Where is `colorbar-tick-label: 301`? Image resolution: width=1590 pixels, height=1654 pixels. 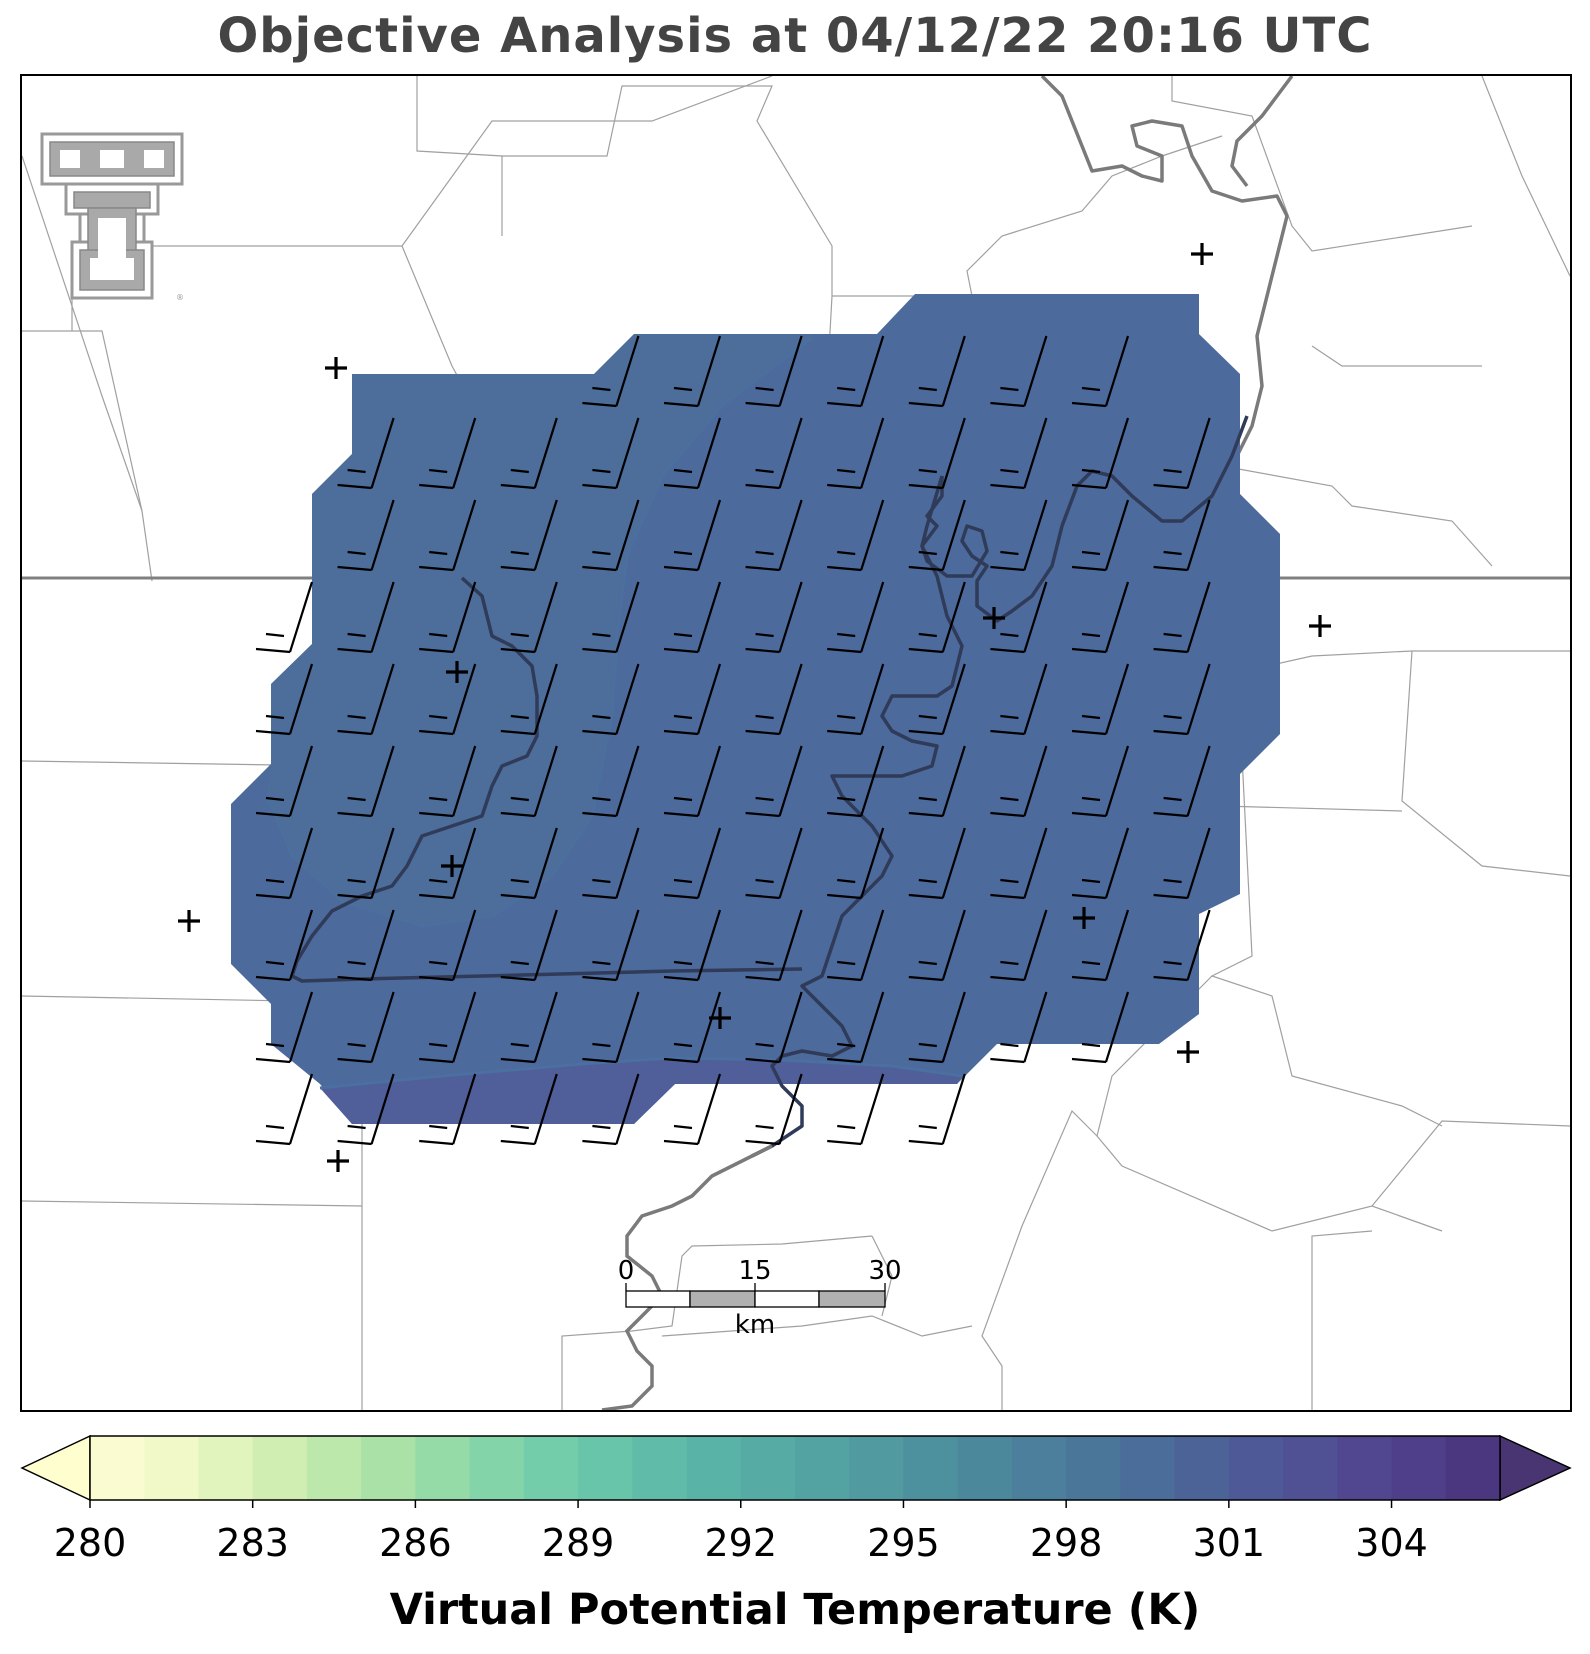 colorbar-tick-label: 301 is located at coordinates (1229, 1543).